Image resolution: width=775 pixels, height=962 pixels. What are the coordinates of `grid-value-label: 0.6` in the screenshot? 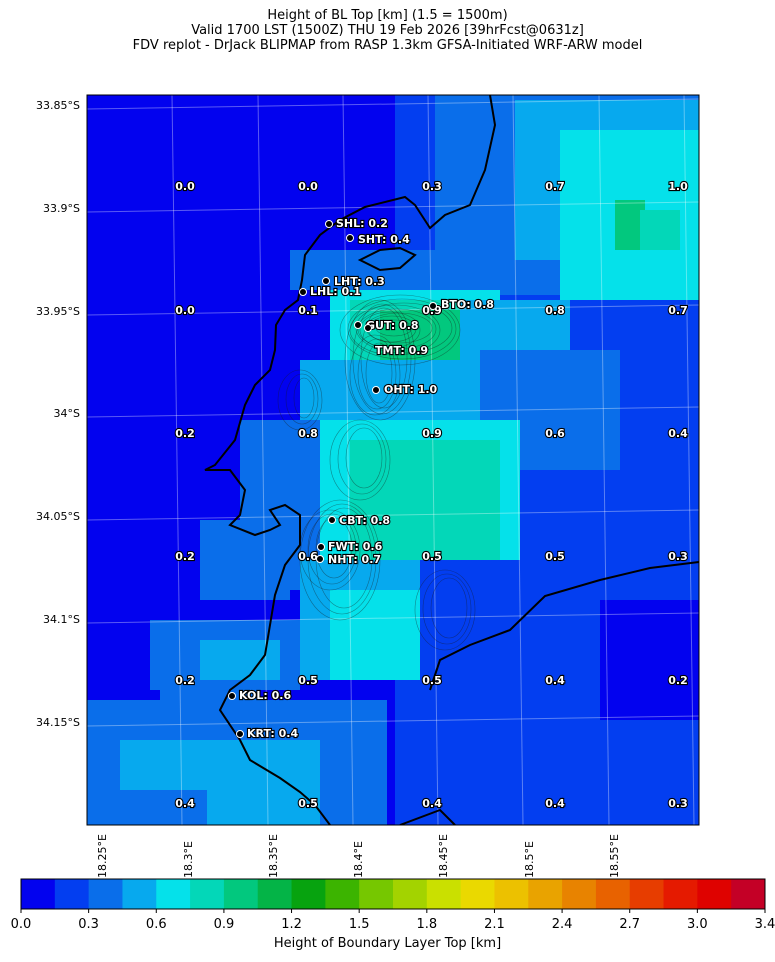 It's located at (555, 433).